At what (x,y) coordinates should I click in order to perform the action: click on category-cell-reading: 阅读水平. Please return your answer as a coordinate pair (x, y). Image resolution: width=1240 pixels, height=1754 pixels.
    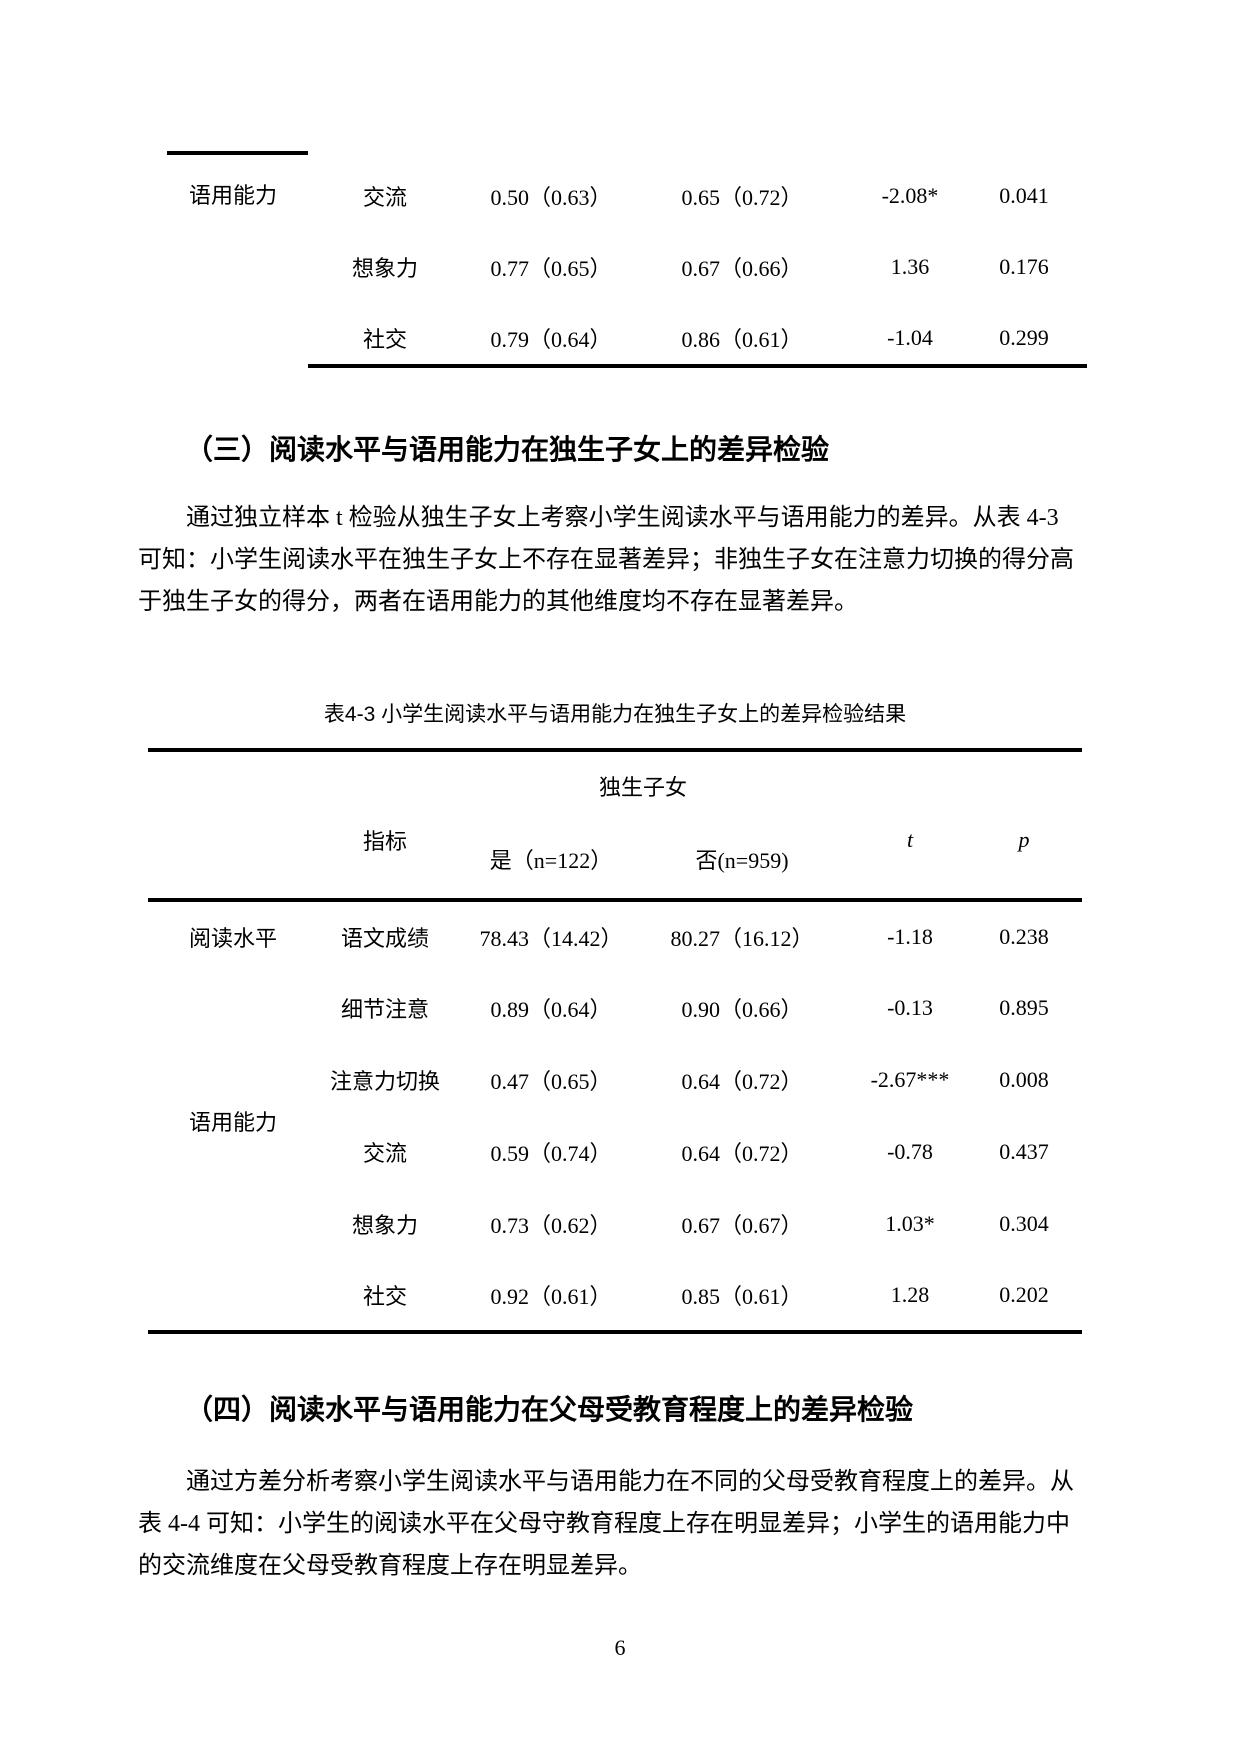
    Looking at the image, I should click on (232, 938).